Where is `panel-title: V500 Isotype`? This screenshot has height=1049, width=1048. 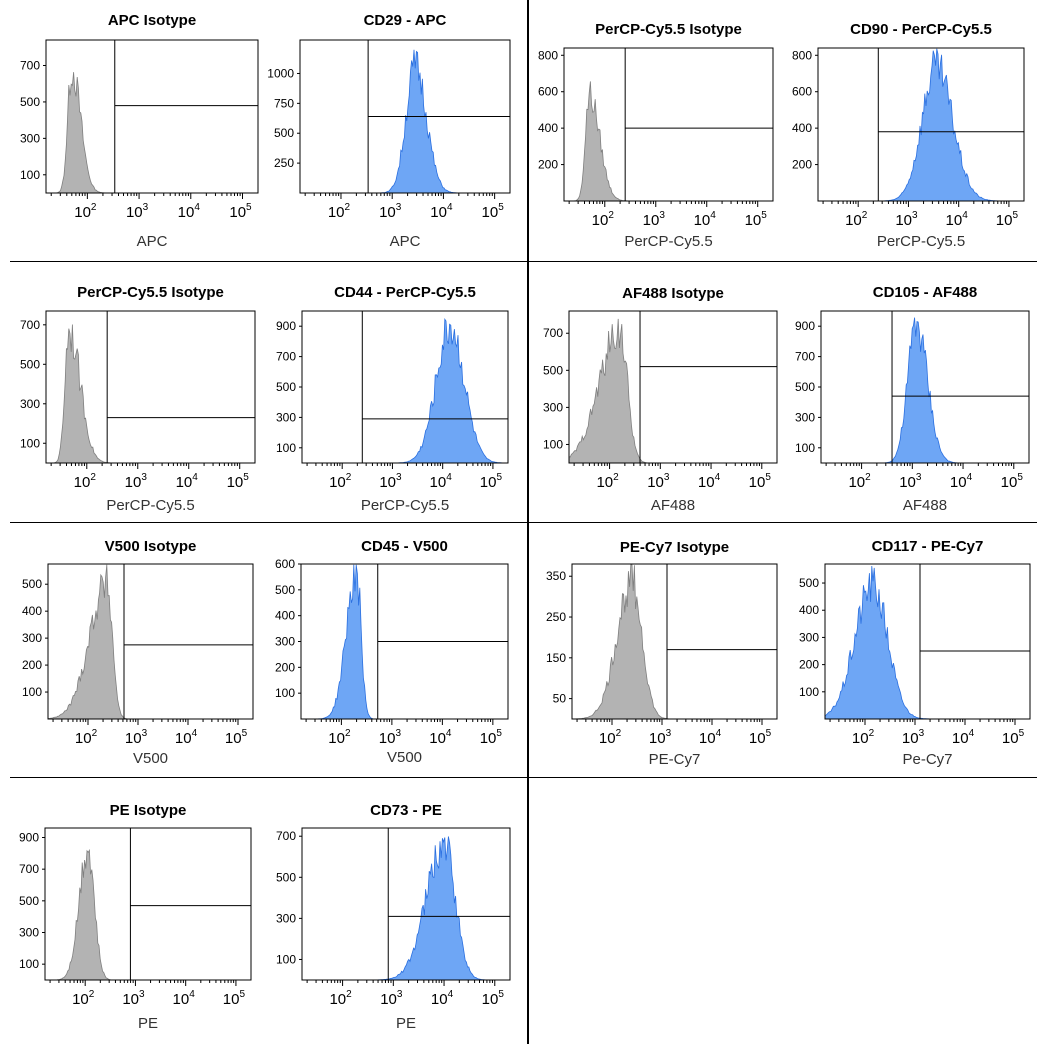
panel-title: V500 Isotype is located at coordinates (151, 546).